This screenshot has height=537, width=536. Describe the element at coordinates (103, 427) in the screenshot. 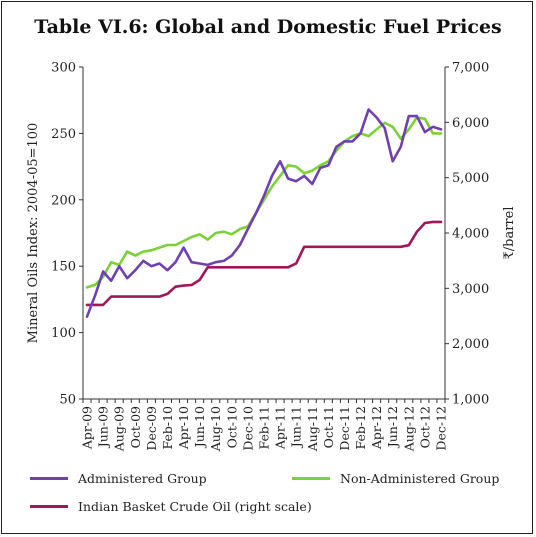

I see `x-tick-label: Jun-09` at that location.